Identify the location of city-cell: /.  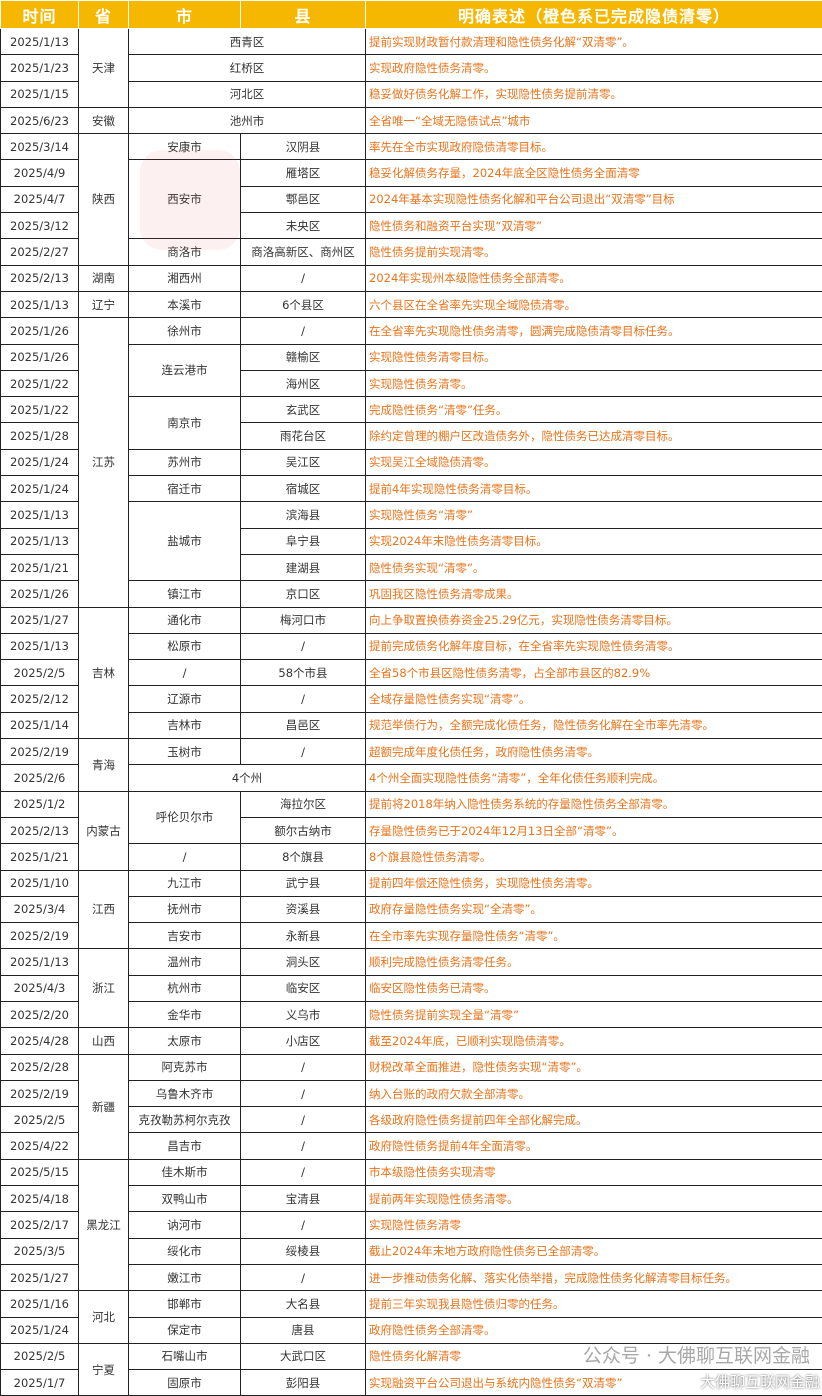
(184, 673).